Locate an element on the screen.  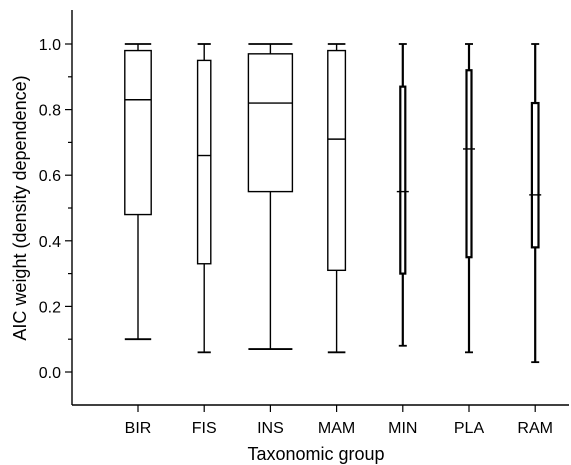
x-tick-label: INS is located at coordinates (270, 428).